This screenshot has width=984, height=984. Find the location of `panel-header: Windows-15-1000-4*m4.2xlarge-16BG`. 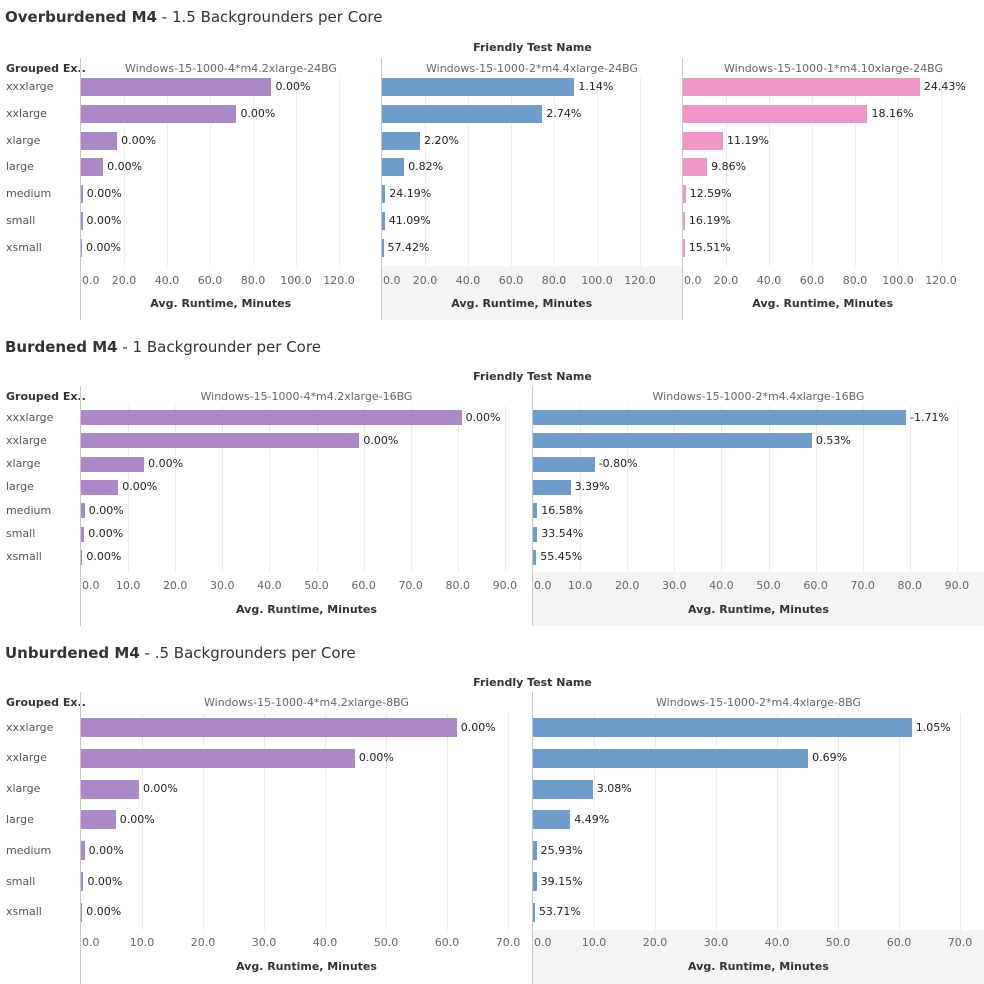

panel-header: Windows-15-1000-4*m4.2xlarge-16BG is located at coordinates (306, 396).